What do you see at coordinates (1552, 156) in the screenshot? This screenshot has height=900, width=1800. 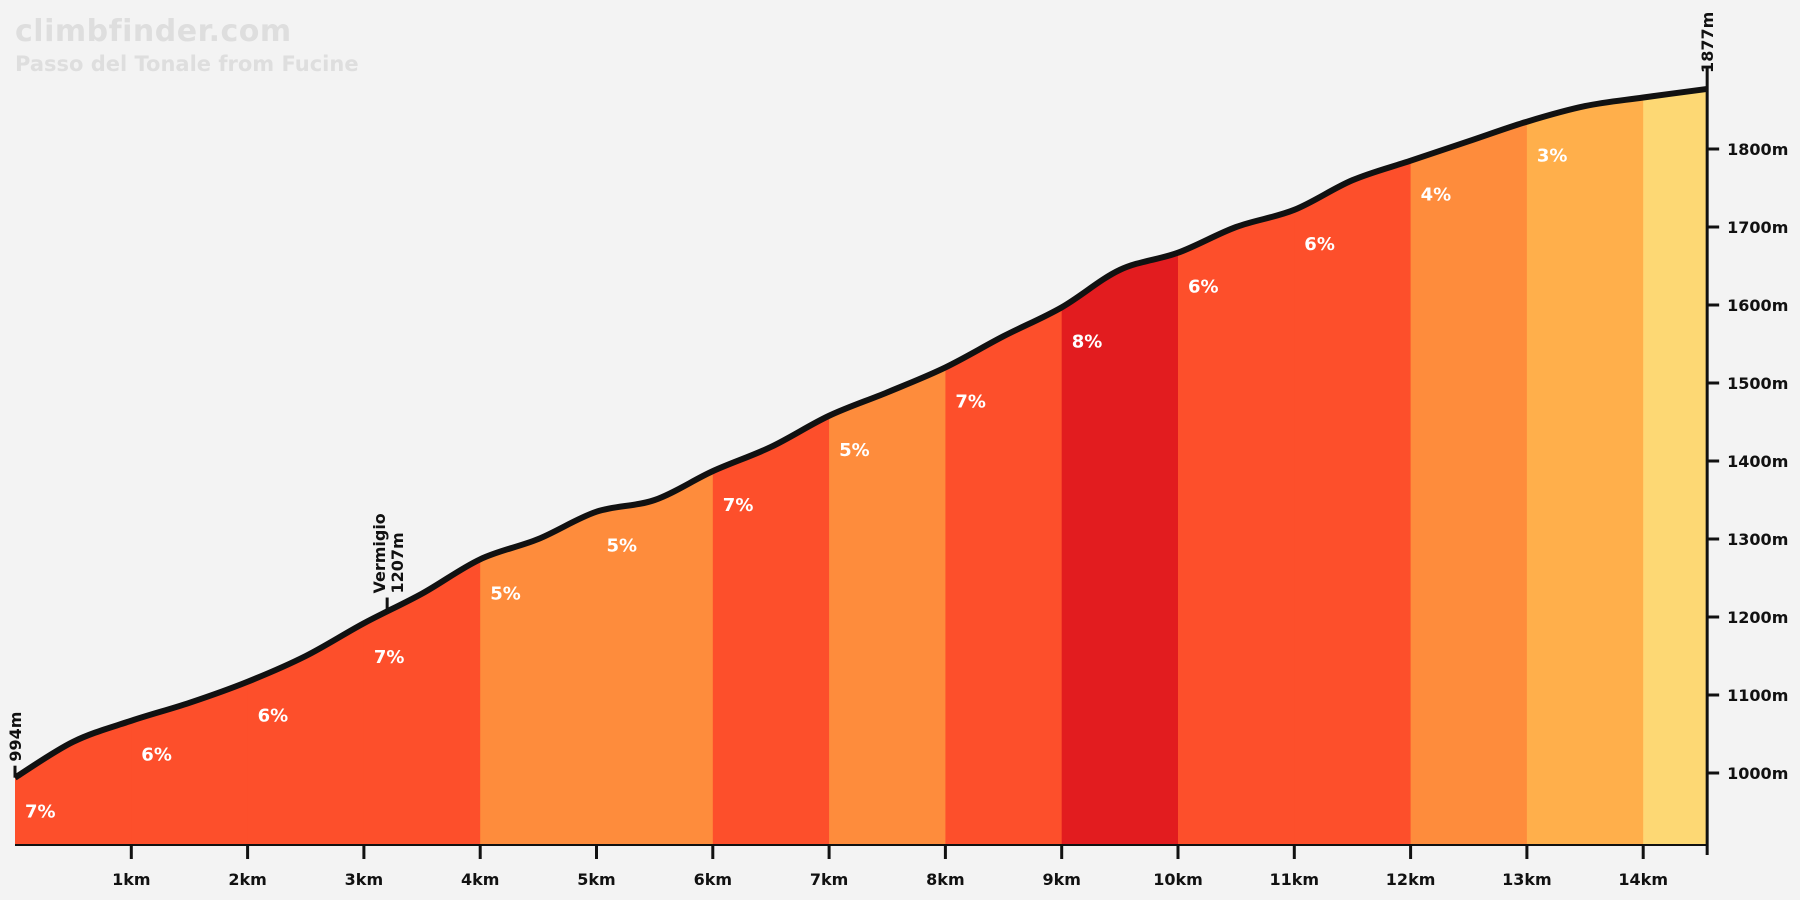 I see `gradient-label: 3%` at bounding box center [1552, 156].